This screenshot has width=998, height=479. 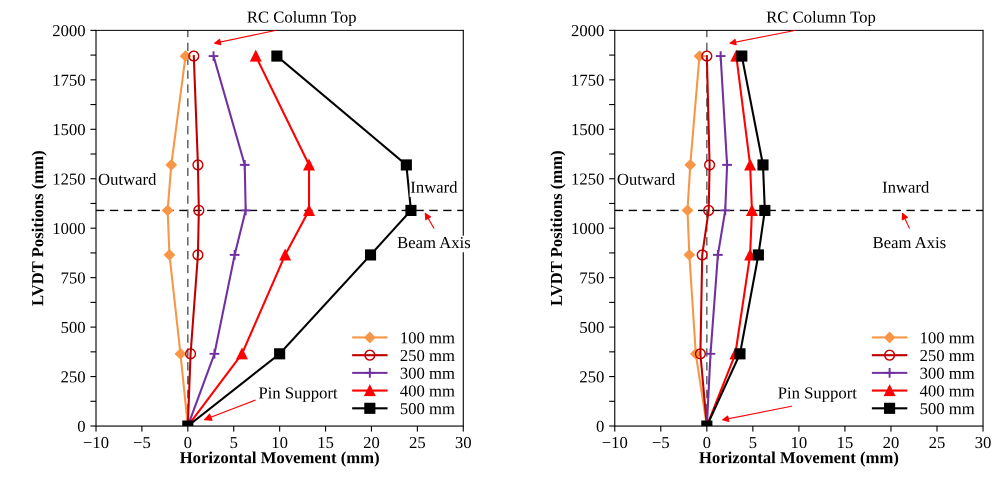 I want to click on x-tick-label: −10, so click(x=615, y=442).